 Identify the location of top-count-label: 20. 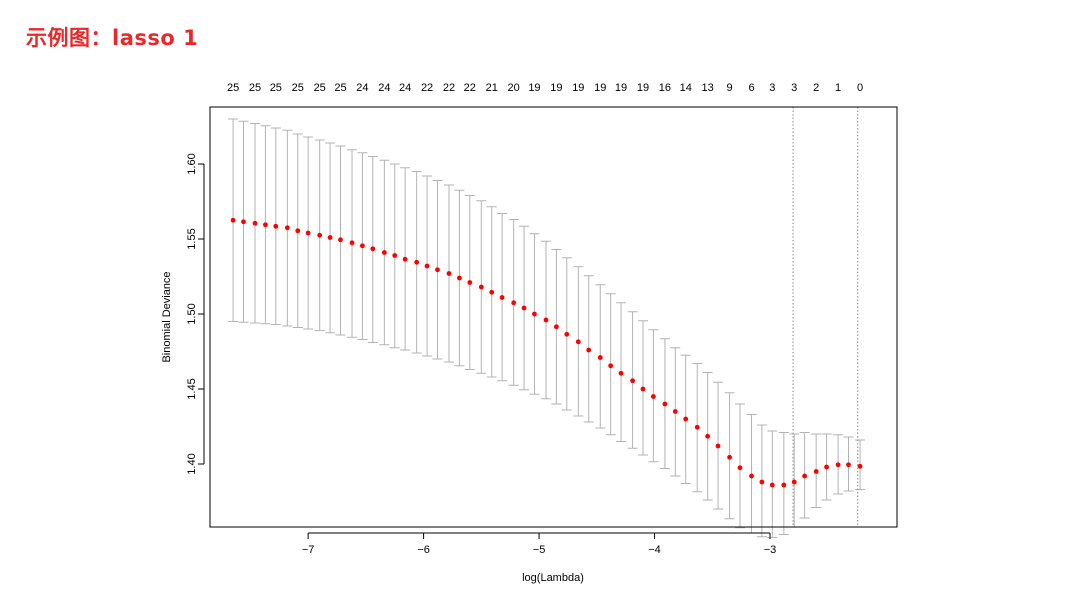
(514, 88).